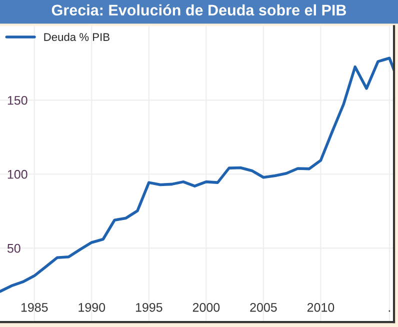 The height and width of the screenshot is (327, 398). What do you see at coordinates (149, 307) in the screenshot?
I see `x-tick-label: 1995` at bounding box center [149, 307].